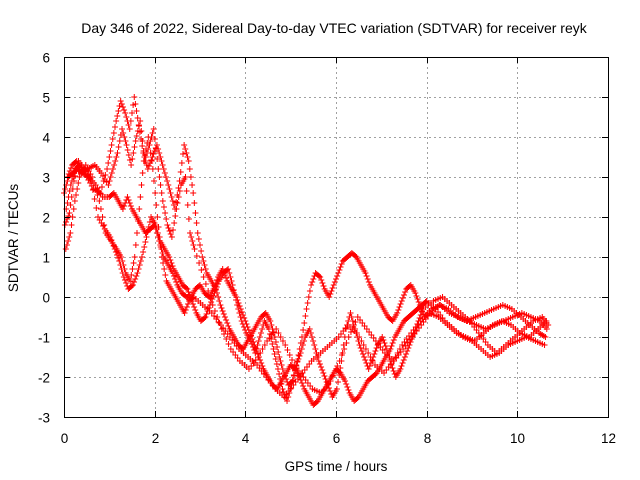  Describe the element at coordinates (337, 438) in the screenshot. I see `x-tick-label: 6` at that location.